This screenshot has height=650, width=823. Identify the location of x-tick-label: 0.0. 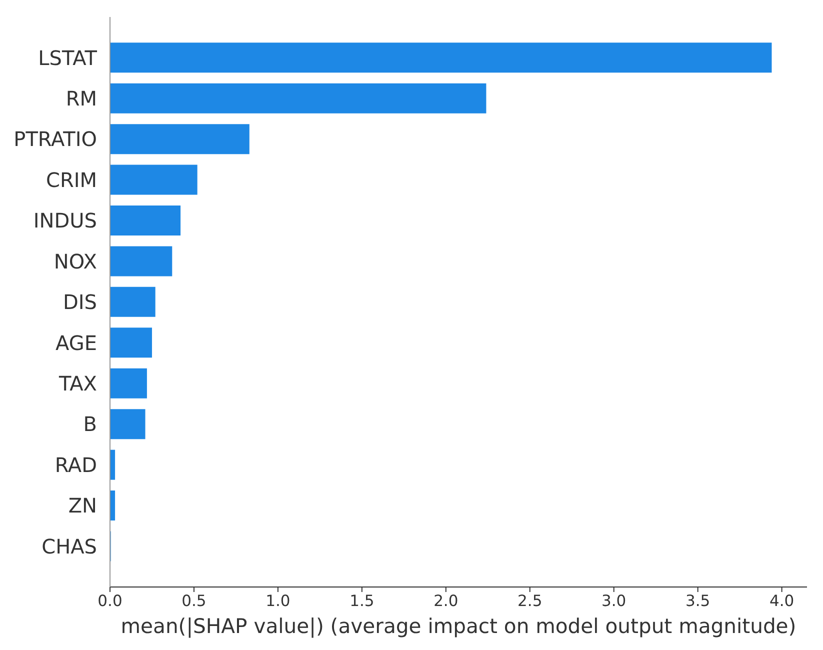
(110, 601).